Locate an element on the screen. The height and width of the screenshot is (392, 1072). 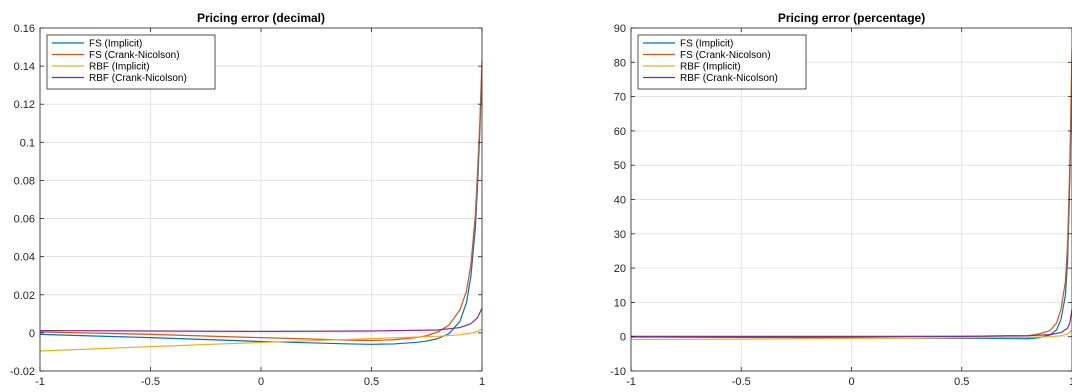
y-tick-label: 80 is located at coordinates (620, 63).